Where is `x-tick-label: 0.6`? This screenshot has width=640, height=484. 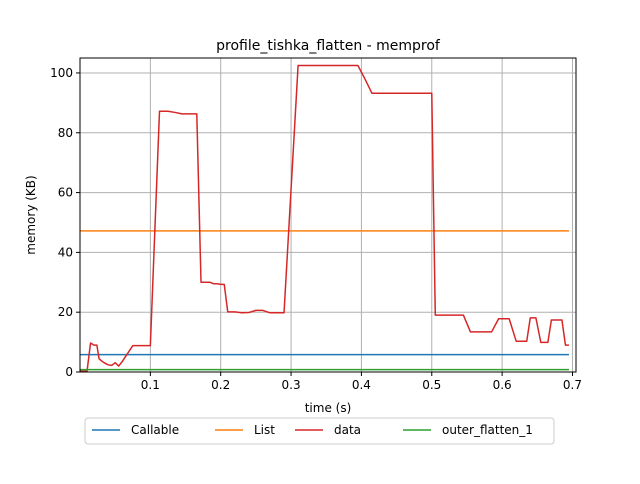
x-tick-label: 0.6 is located at coordinates (502, 385).